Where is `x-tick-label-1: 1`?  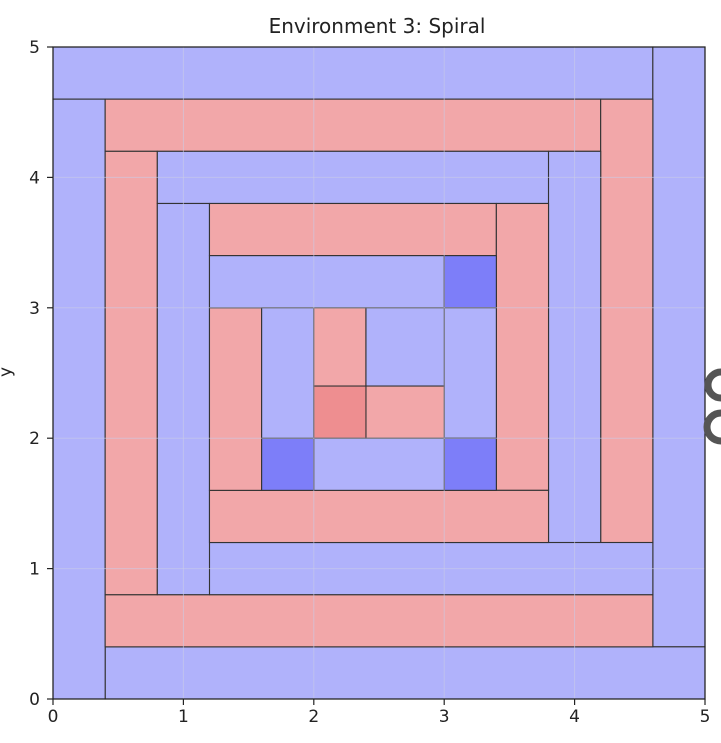 x-tick-label-1: 1 is located at coordinates (183, 717).